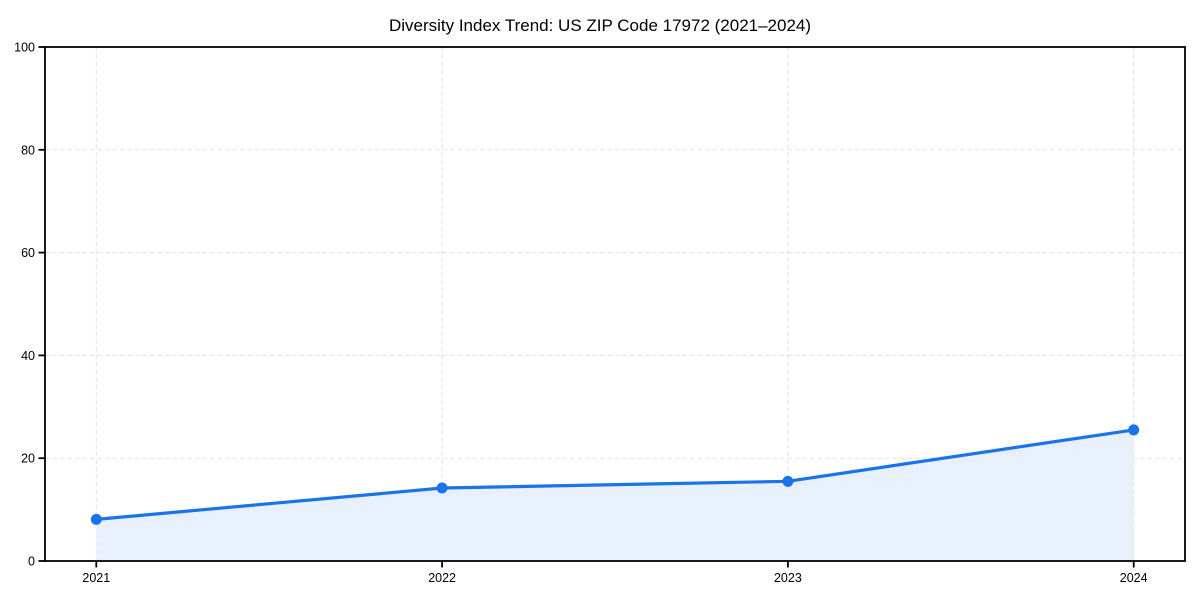  What do you see at coordinates (28, 459) in the screenshot?
I see `y-tick-label: 20` at bounding box center [28, 459].